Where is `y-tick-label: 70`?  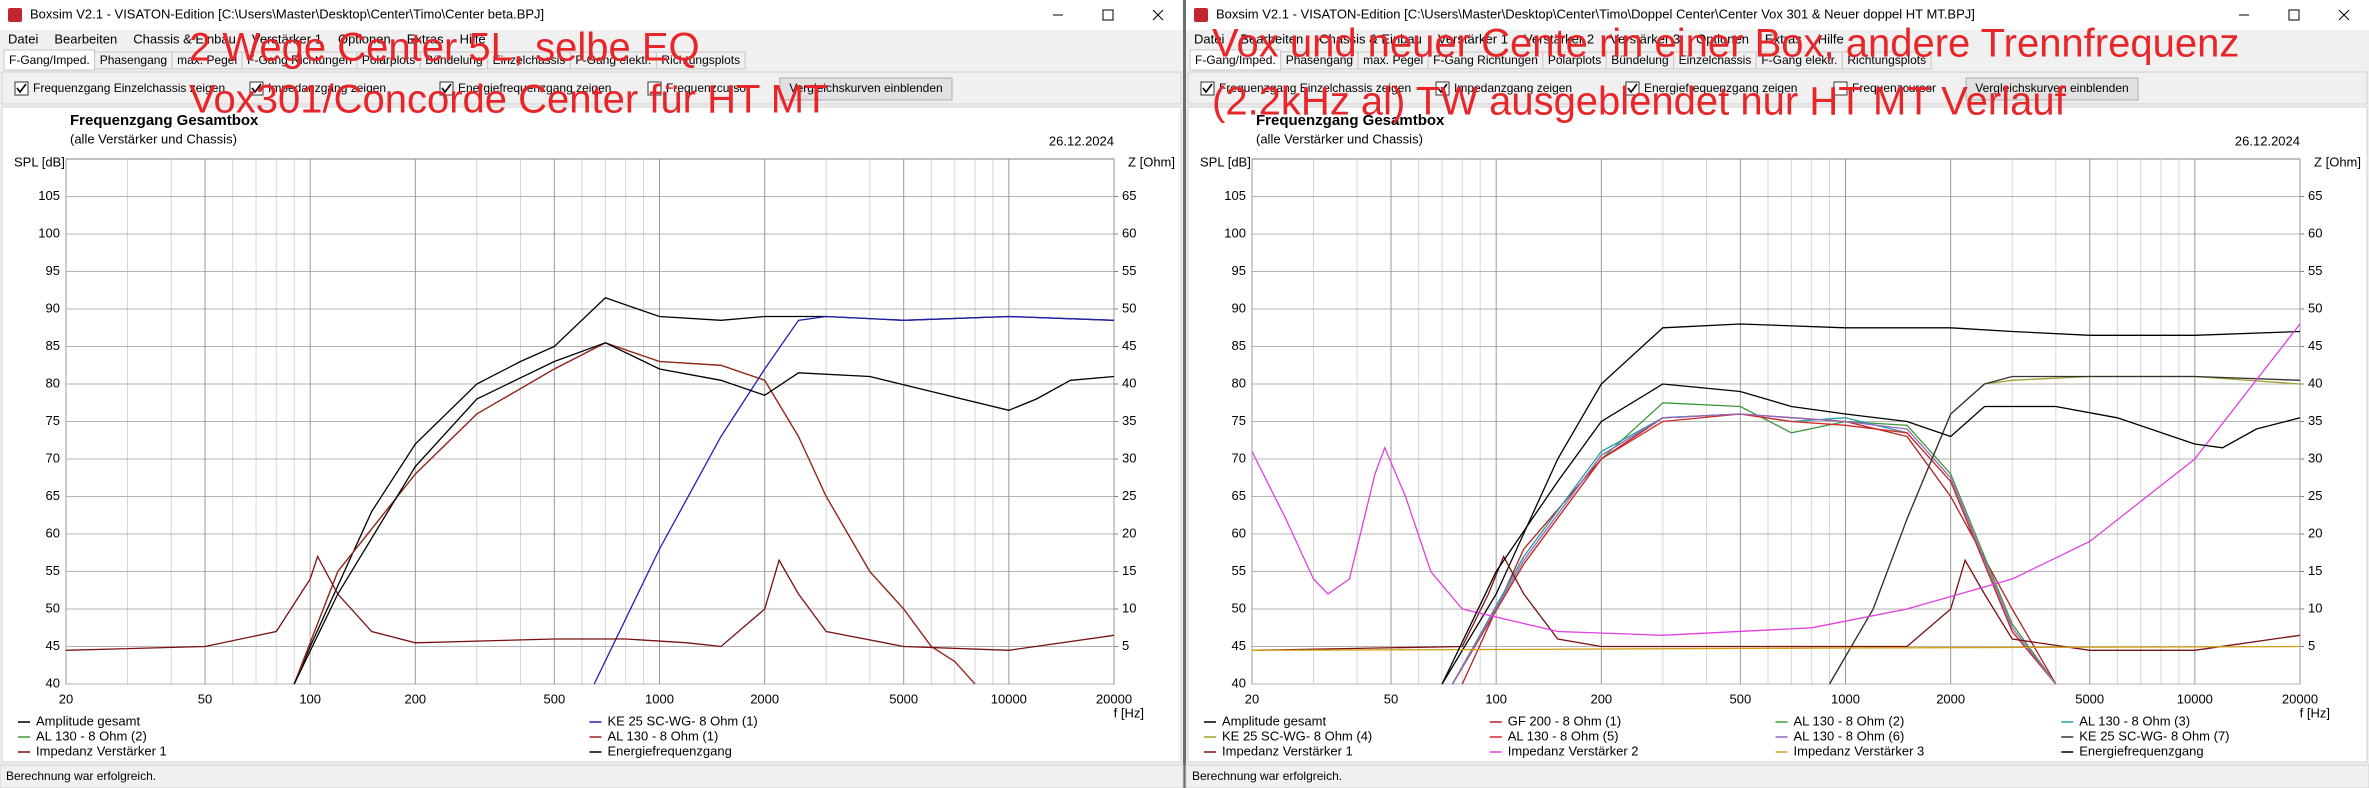
y-tick-label: 70 is located at coordinates (1239, 457).